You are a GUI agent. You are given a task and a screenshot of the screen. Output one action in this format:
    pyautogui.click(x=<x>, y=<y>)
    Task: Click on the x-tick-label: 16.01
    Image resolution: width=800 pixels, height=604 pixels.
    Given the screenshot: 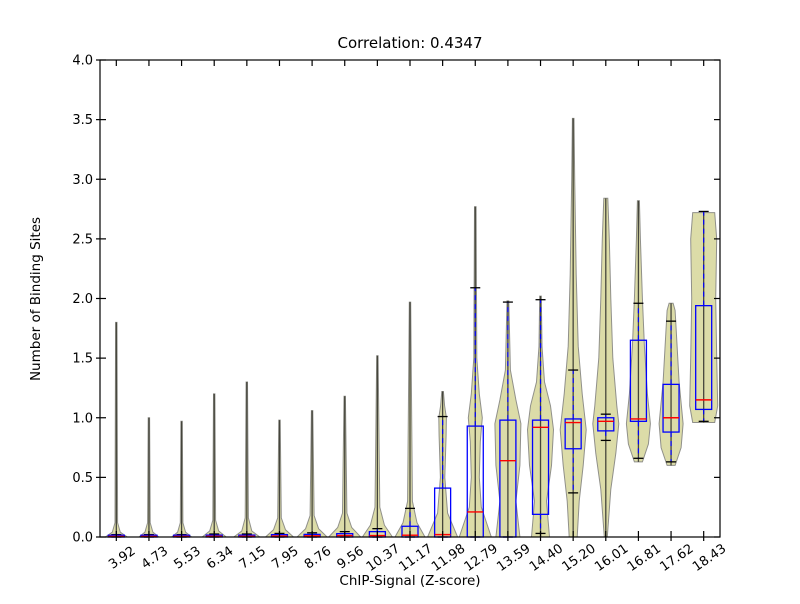 What is the action you would take?
    pyautogui.click(x=611, y=558)
    